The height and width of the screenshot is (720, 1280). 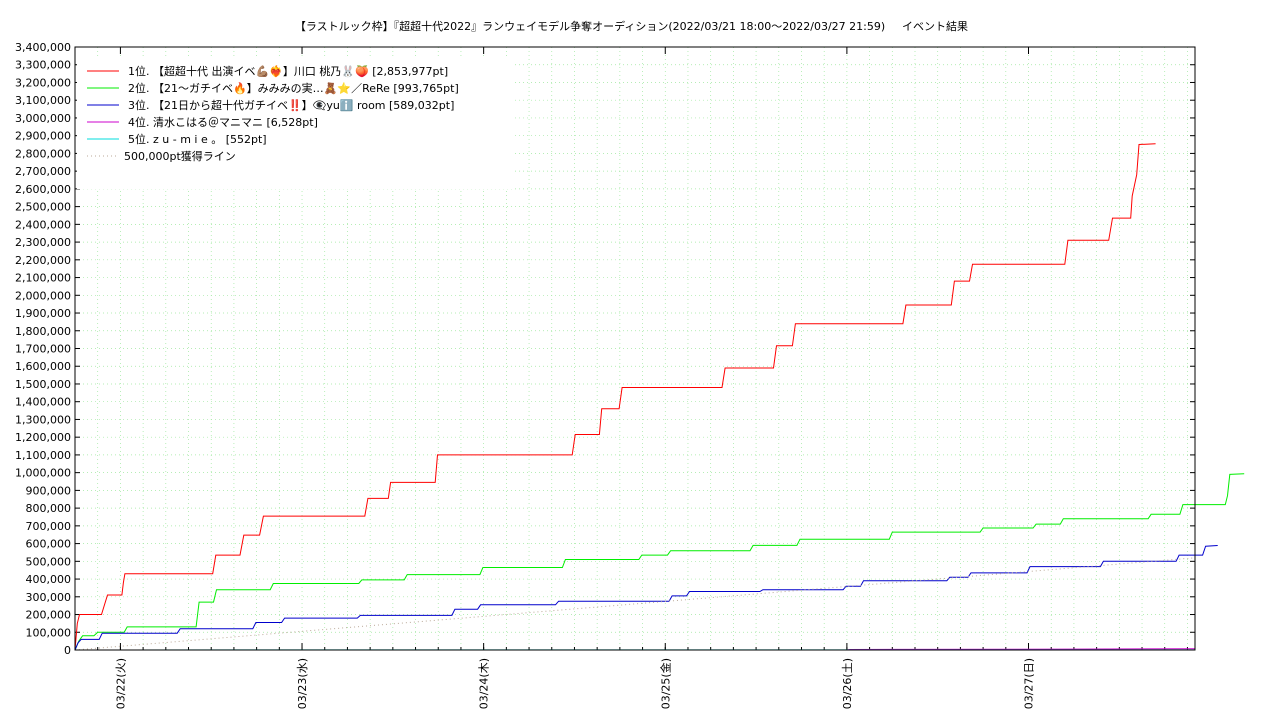 What do you see at coordinates (49, 579) in the screenshot?
I see `y-tick-label: 400,000` at bounding box center [49, 579].